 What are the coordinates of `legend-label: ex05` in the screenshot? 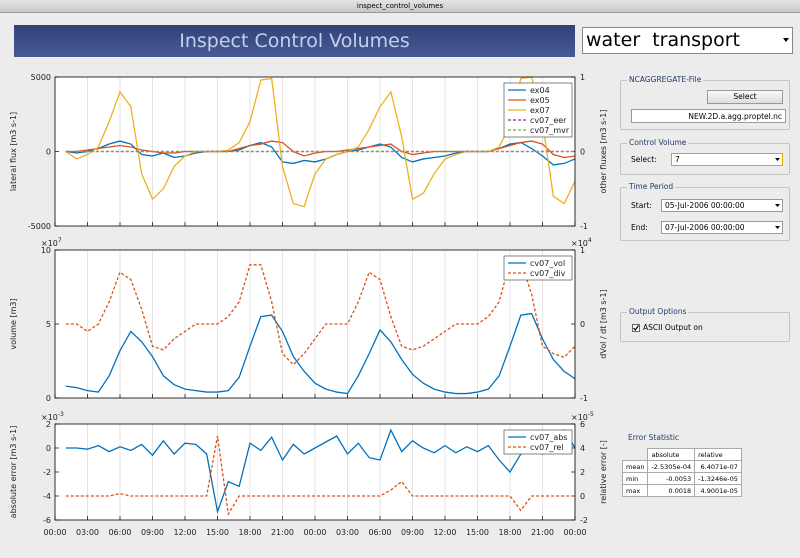 It's located at (540, 100).